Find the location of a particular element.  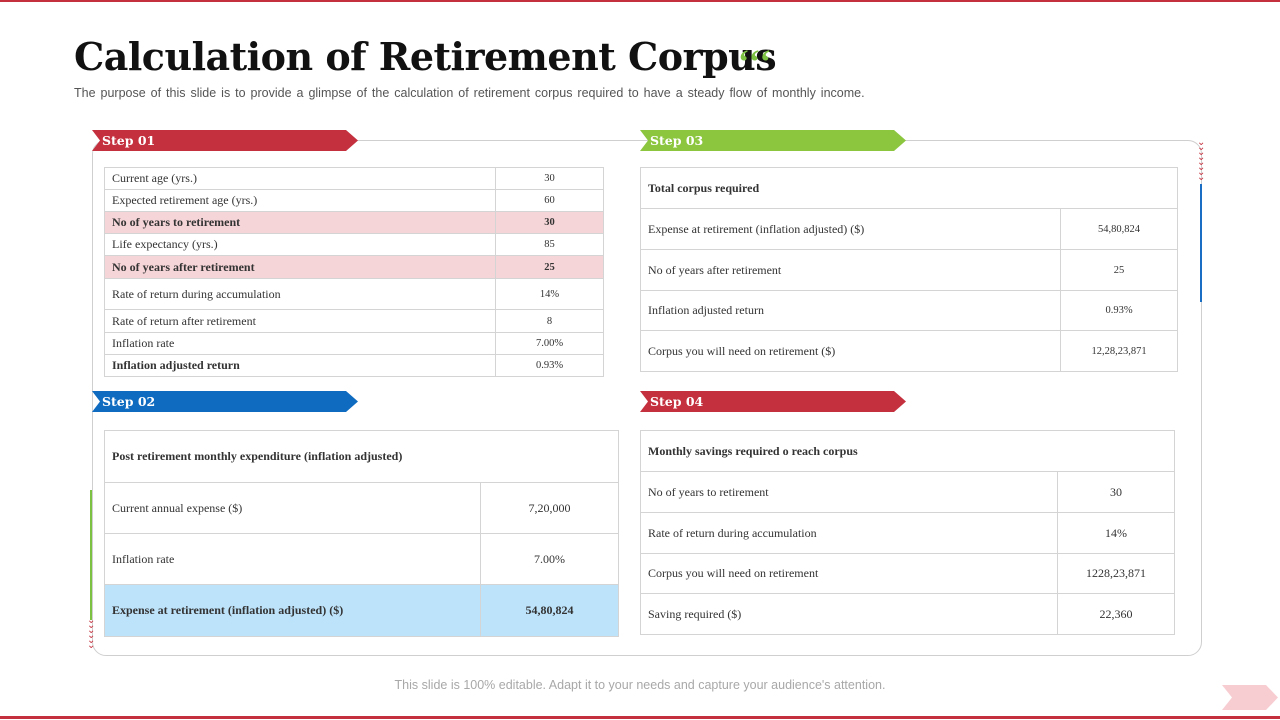

table-row: Expected retirement age (yrs.) 60 is located at coordinates (354, 200).